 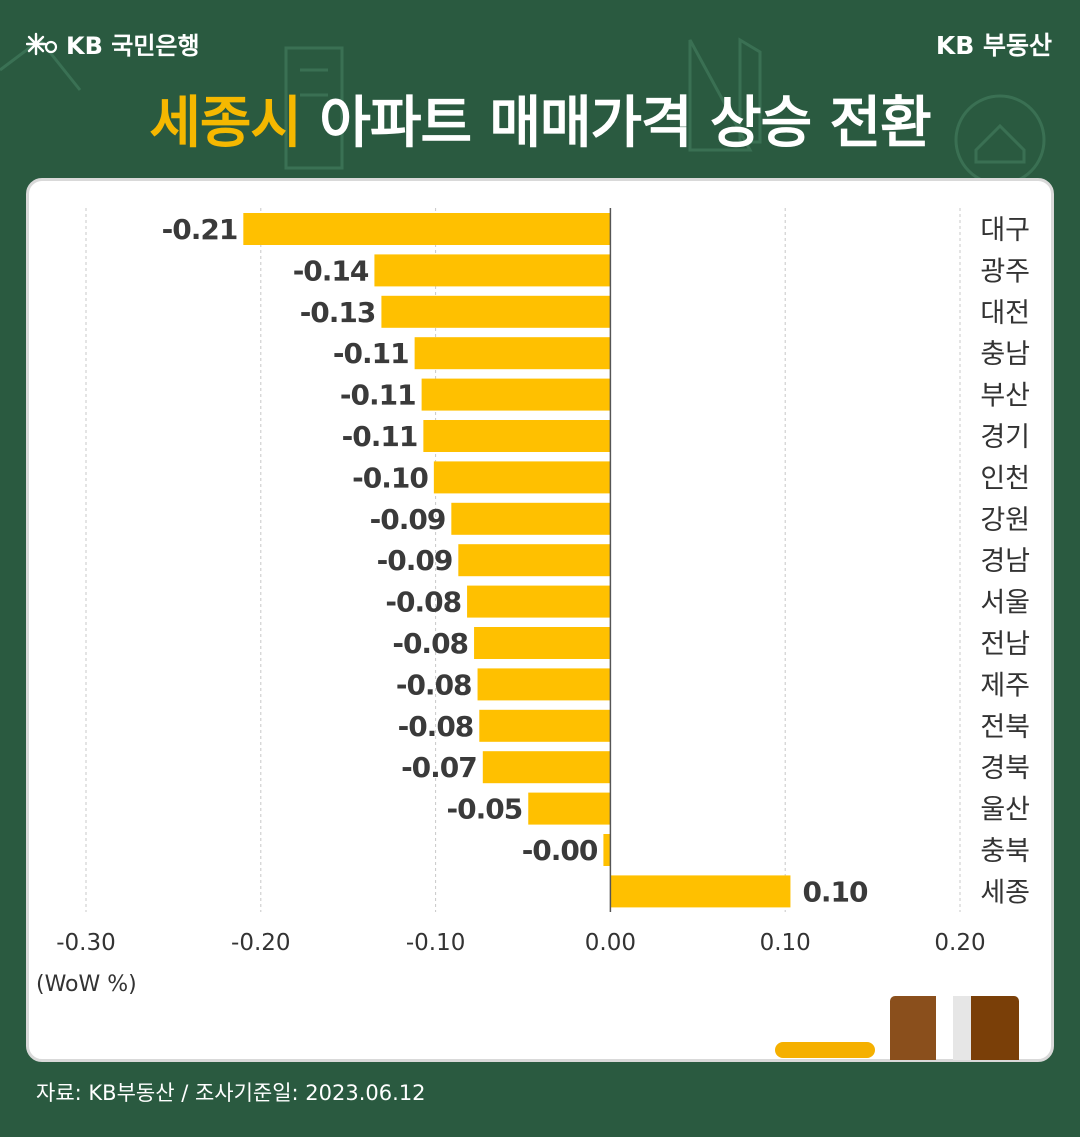 What do you see at coordinates (439, 767) in the screenshot?
I see `data-label: -0.07` at bounding box center [439, 767].